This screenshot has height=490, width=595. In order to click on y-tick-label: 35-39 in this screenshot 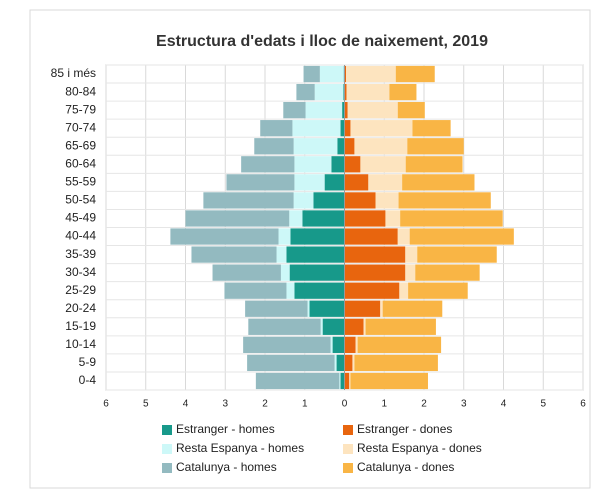, I will do `click(80, 254)`.